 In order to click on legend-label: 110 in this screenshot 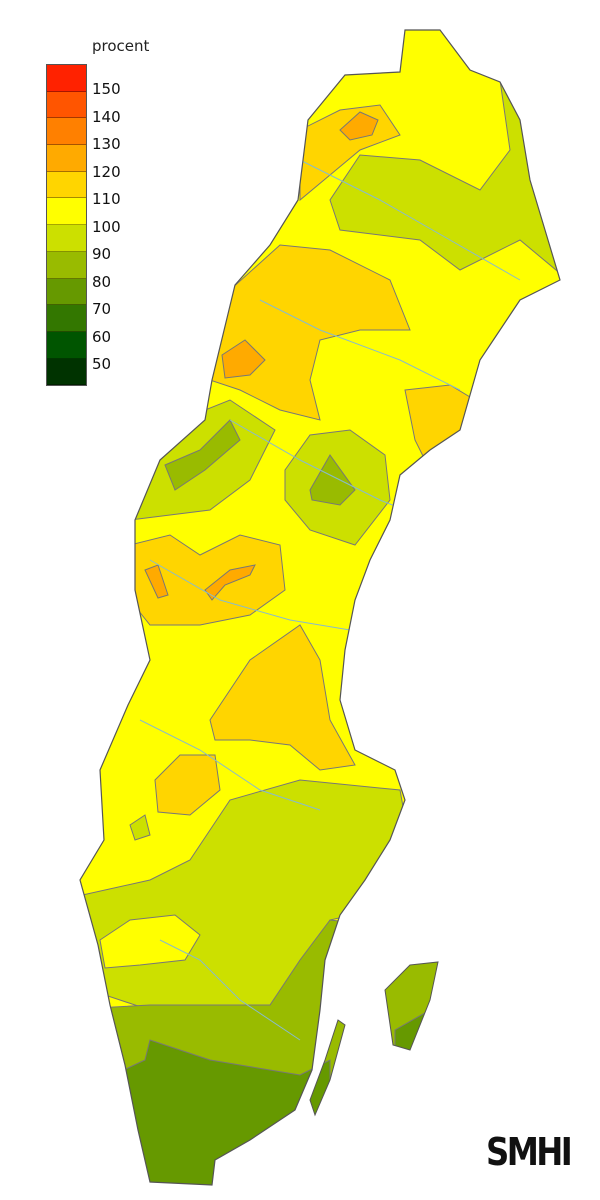, I will do `click(106, 199)`.